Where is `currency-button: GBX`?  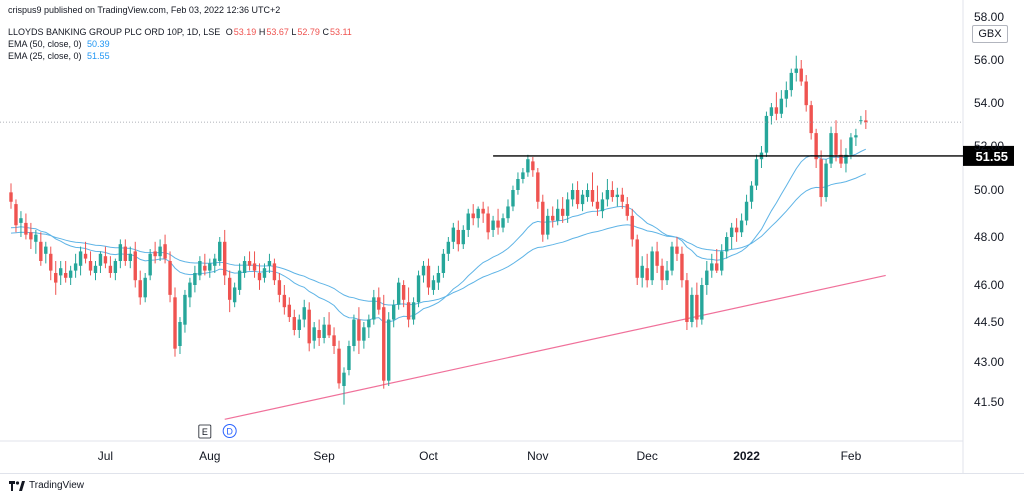
currency-button: GBX is located at coordinates (990, 34).